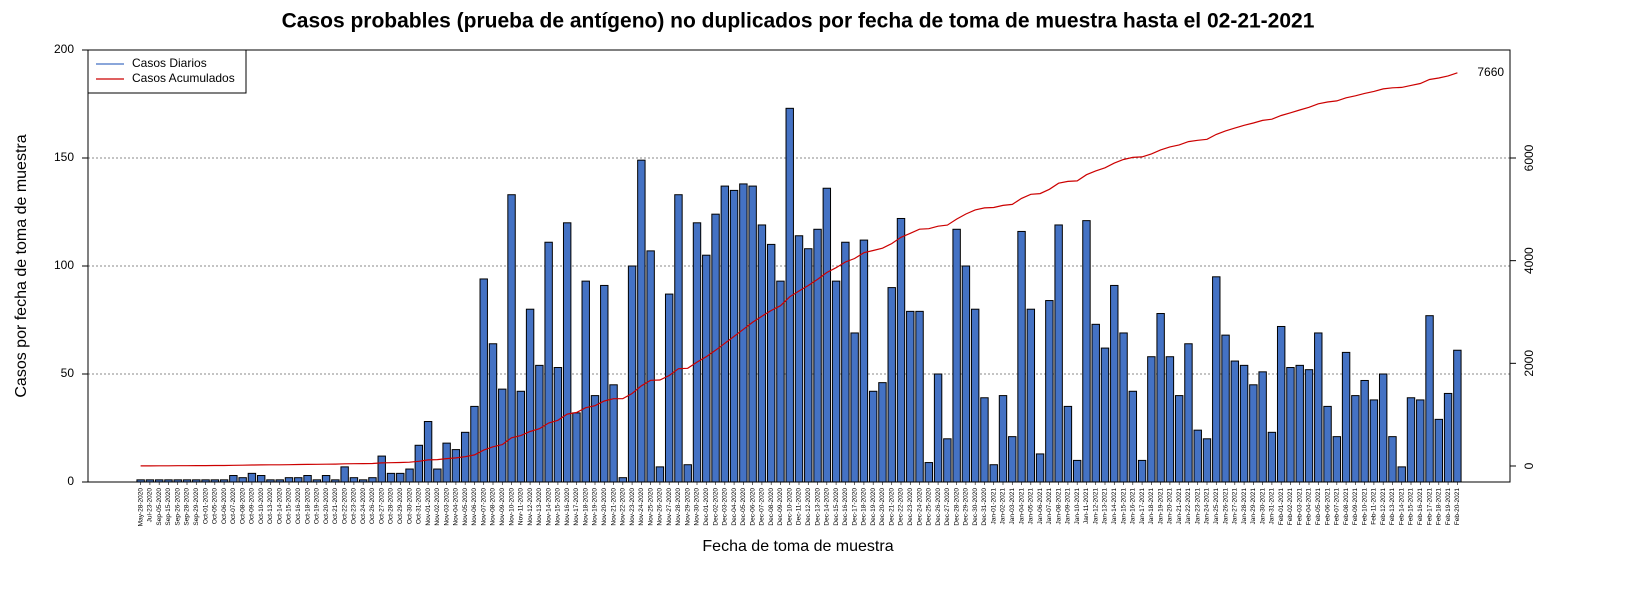  Describe the element at coordinates (1346, 507) in the screenshot. I see `x-tick-label: Feb-08-2021` at that location.